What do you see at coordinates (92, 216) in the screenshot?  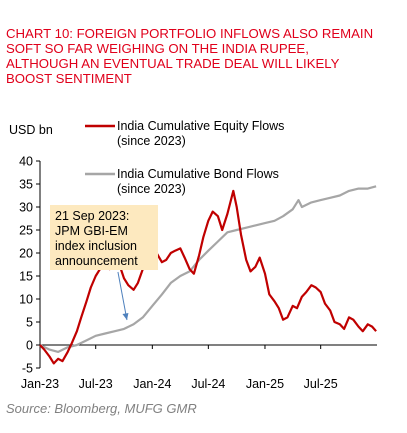 I see `annotation-text: 21 Sep 2023:` at bounding box center [92, 216].